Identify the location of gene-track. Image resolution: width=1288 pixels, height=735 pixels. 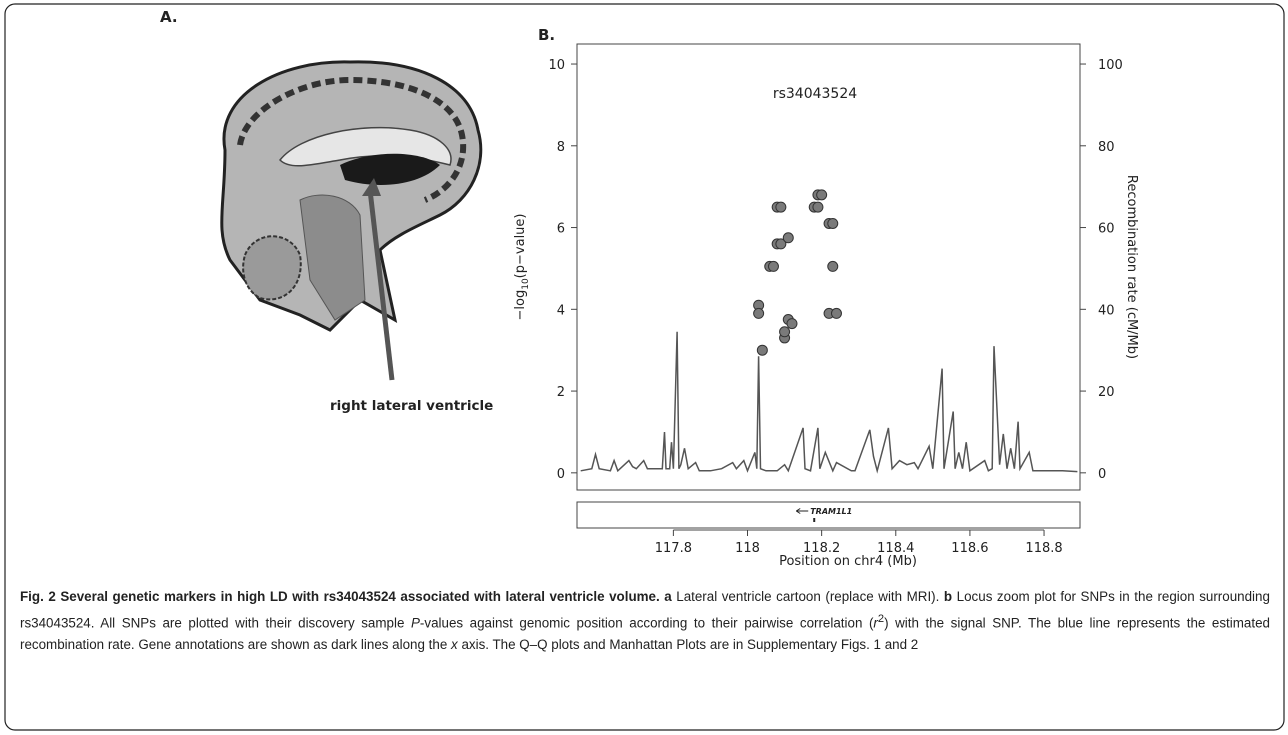
(828, 515).